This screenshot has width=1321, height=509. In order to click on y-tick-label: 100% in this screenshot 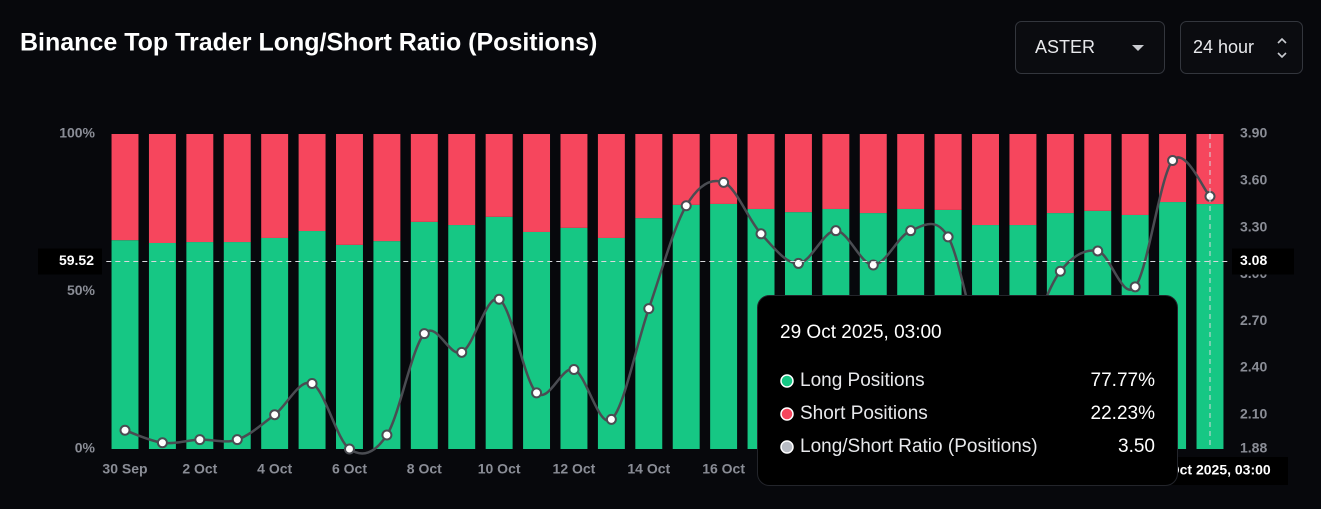, I will do `click(77, 133)`.